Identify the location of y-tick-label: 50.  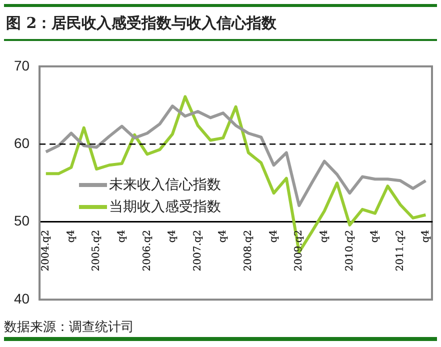
(22, 220).